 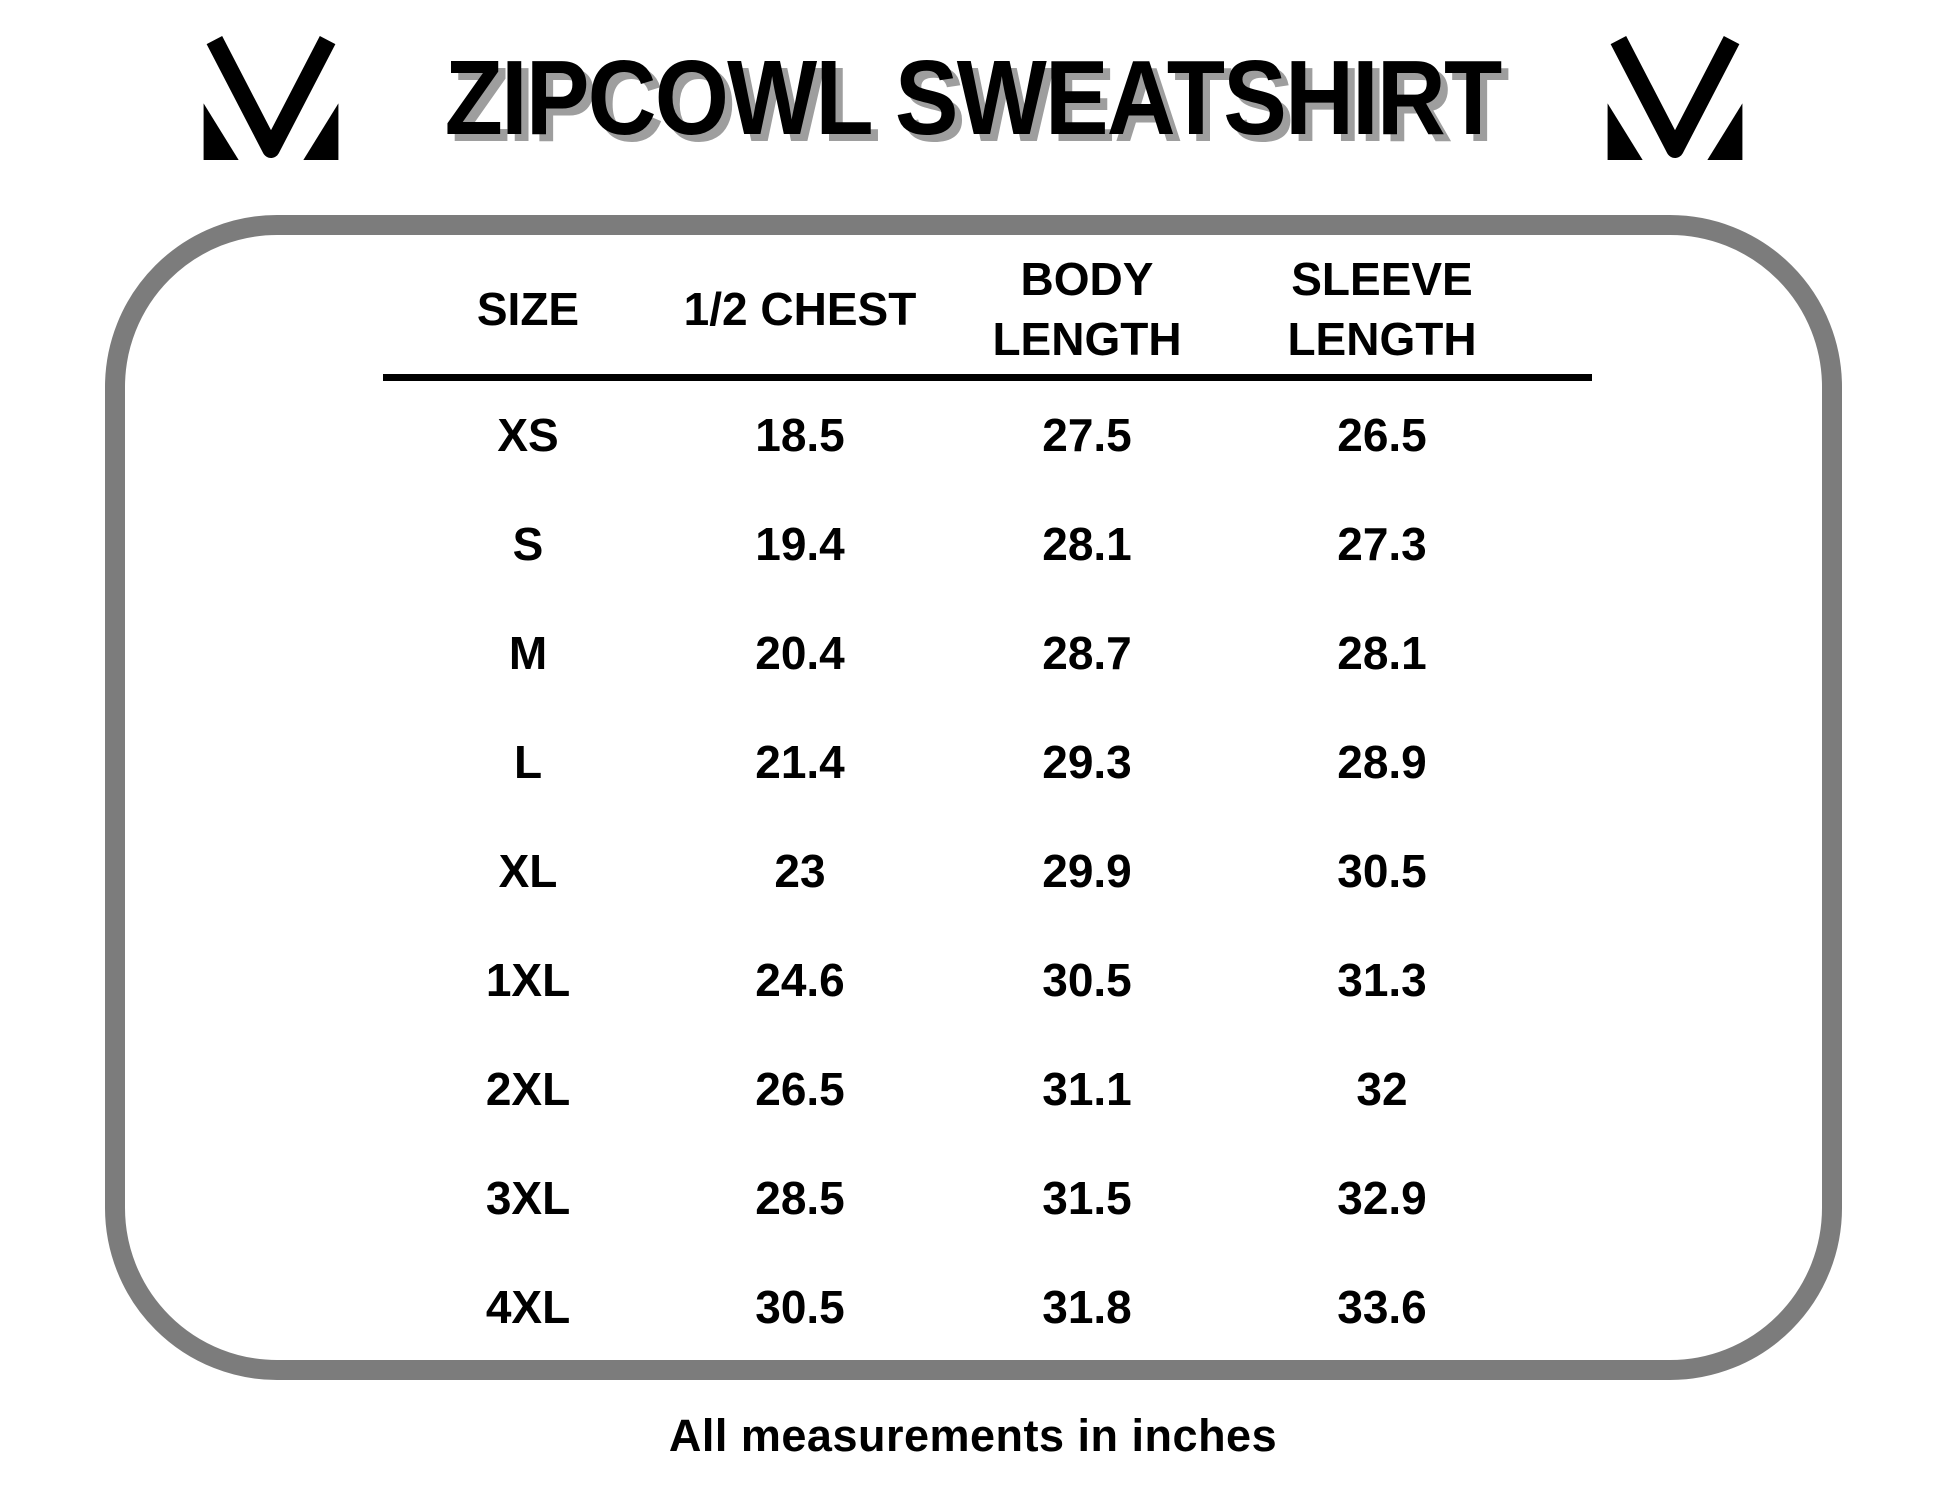 What do you see at coordinates (800, 1307) in the screenshot?
I see `cell-chest: 30.5` at bounding box center [800, 1307].